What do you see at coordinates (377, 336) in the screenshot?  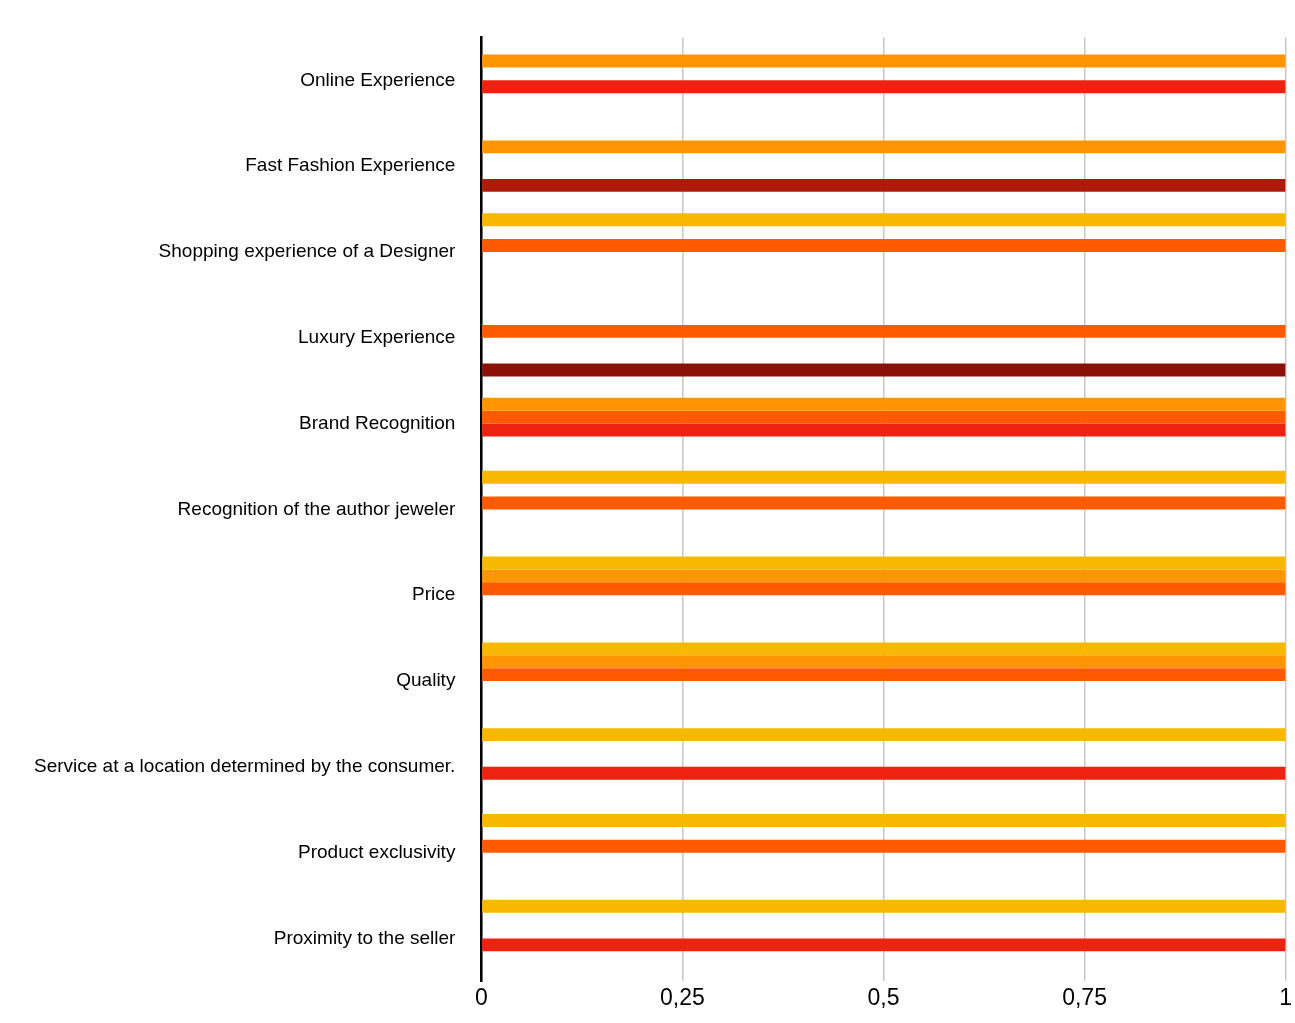 I see `y-tick-label: Luxury Experience` at bounding box center [377, 336].